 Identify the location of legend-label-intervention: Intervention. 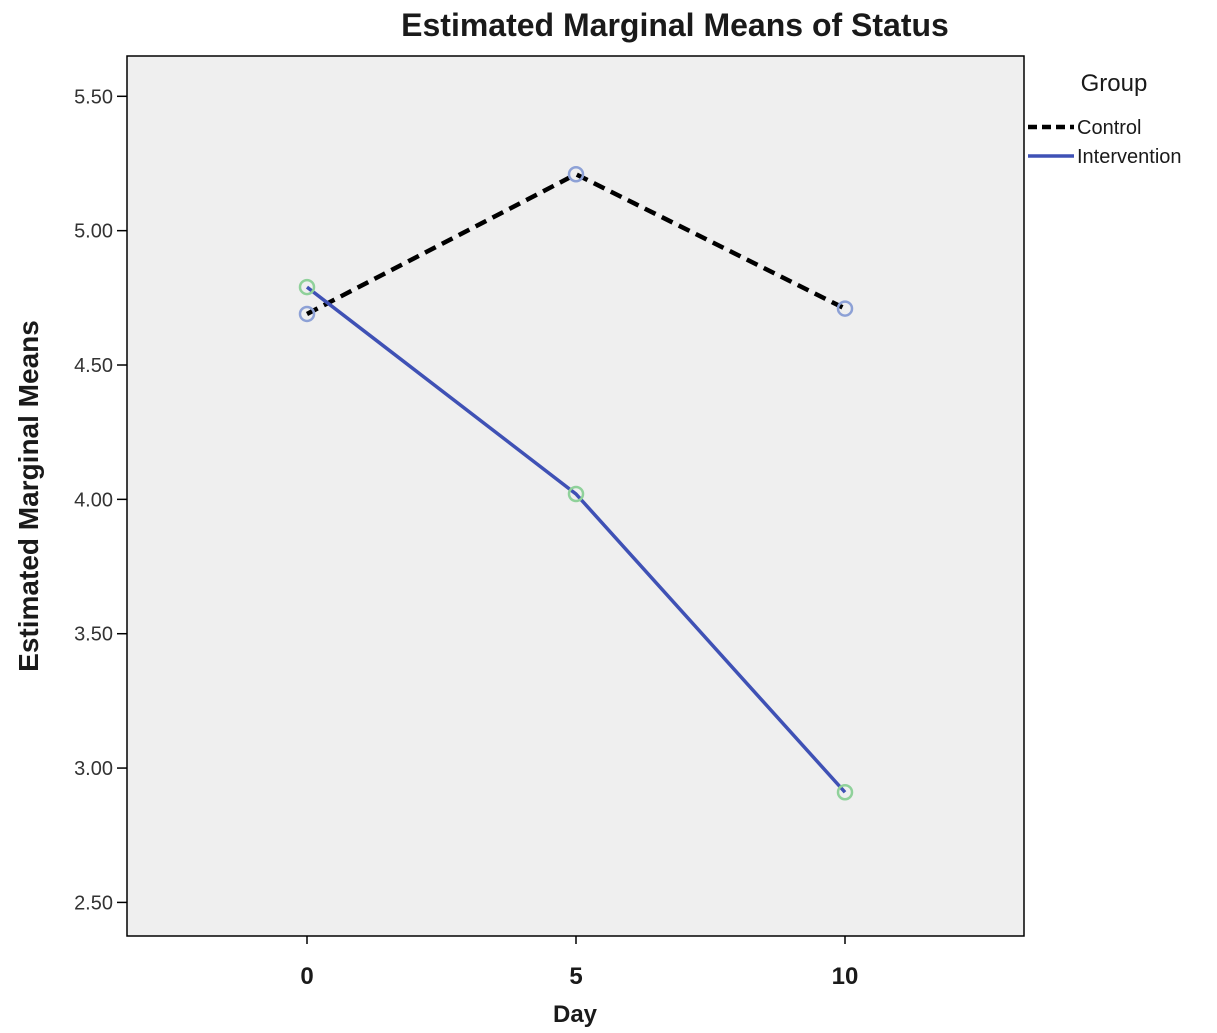
(1129, 157).